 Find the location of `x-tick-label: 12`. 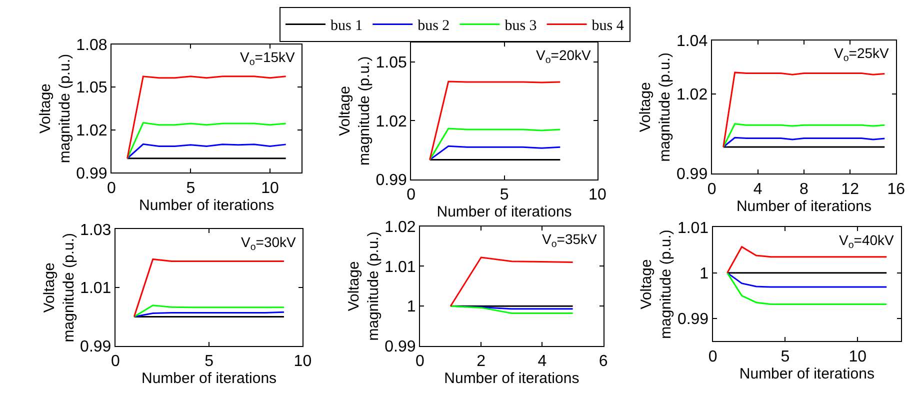

x-tick-label: 12 is located at coordinates (850, 189).